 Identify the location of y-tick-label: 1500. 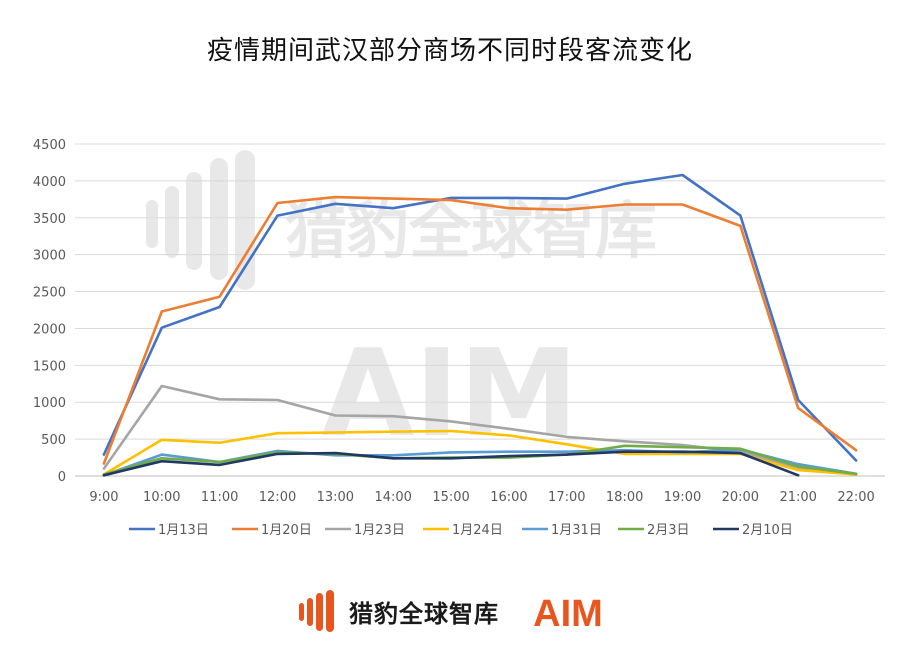
(49, 366).